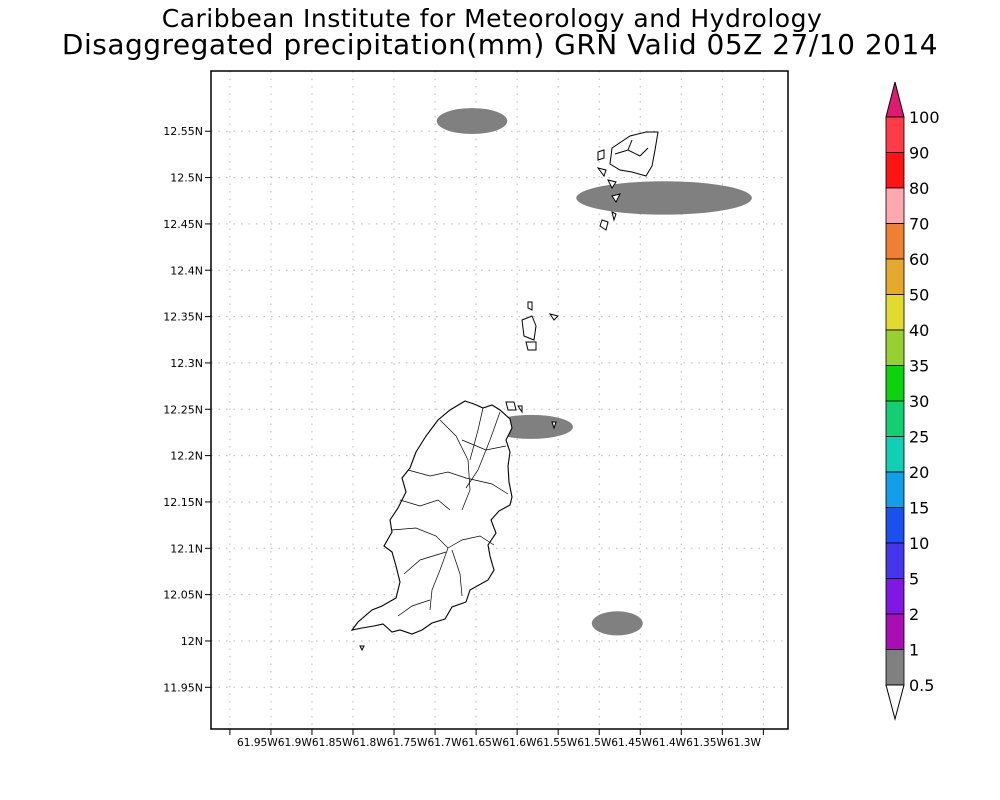 The width and height of the screenshot is (1000, 800). I want to click on colorbar-label: 1, so click(914, 650).